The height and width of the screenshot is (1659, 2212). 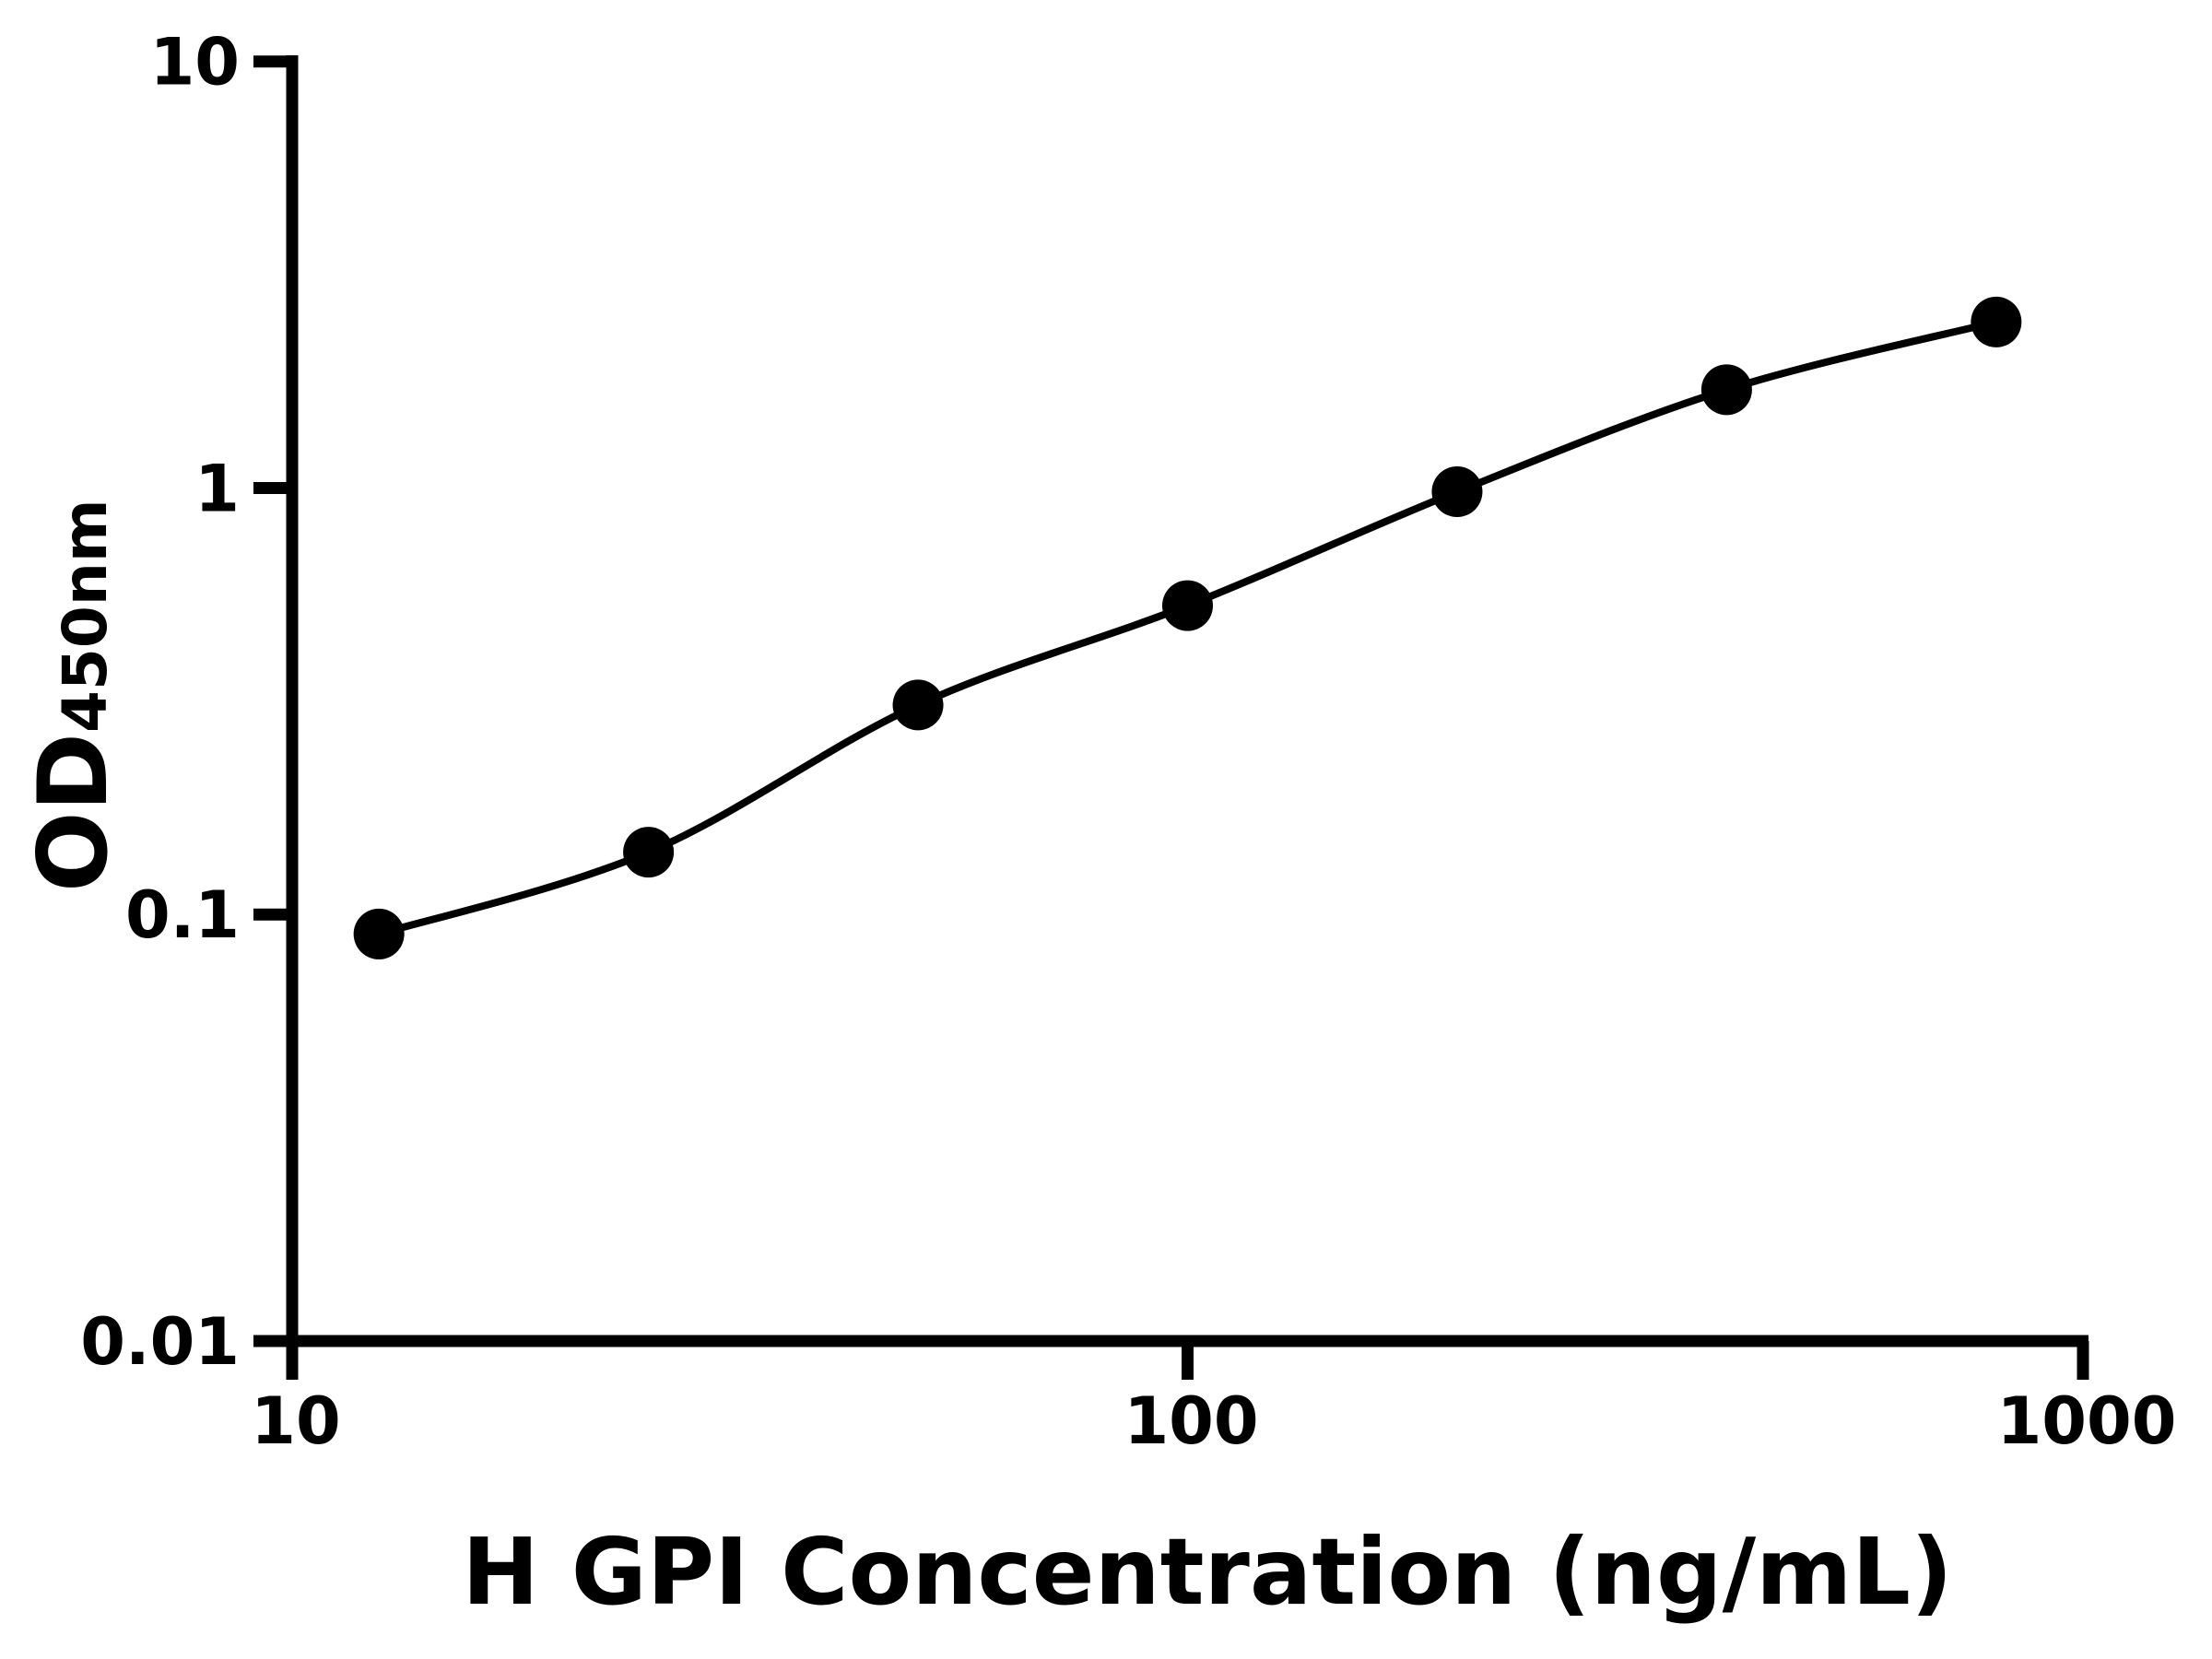 What do you see at coordinates (295, 1421) in the screenshot?
I see `x-tick-label: 10` at bounding box center [295, 1421].